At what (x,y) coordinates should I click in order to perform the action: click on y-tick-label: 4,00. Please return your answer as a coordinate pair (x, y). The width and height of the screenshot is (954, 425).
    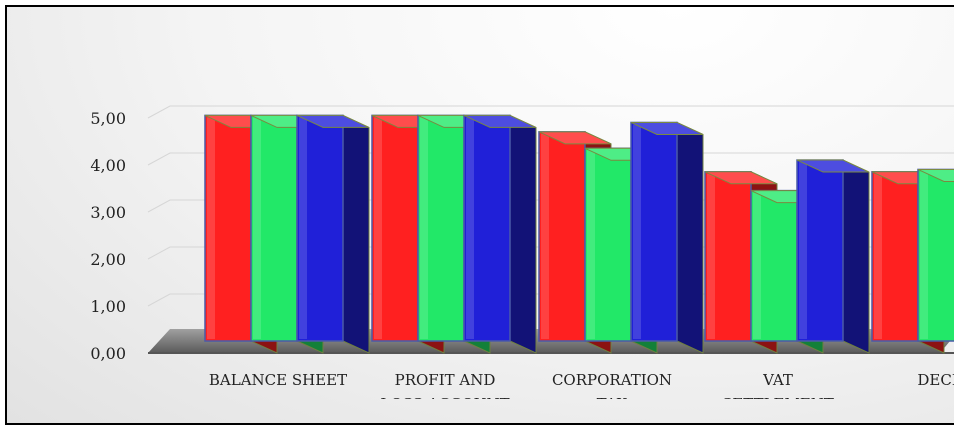
    Looking at the image, I should click on (108, 165).